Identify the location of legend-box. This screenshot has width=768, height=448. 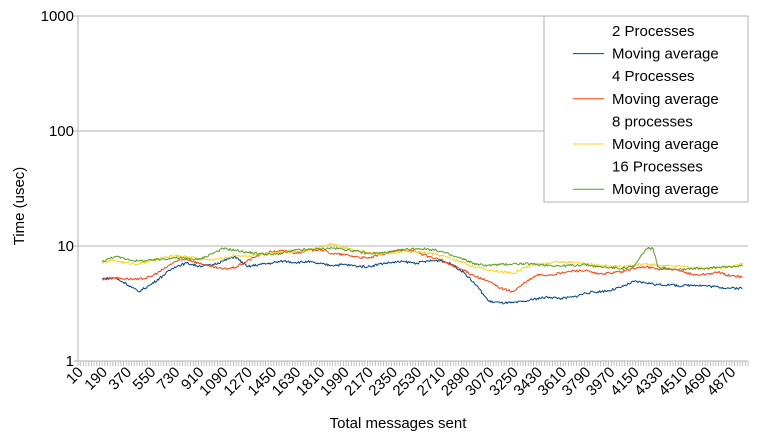
(646, 109).